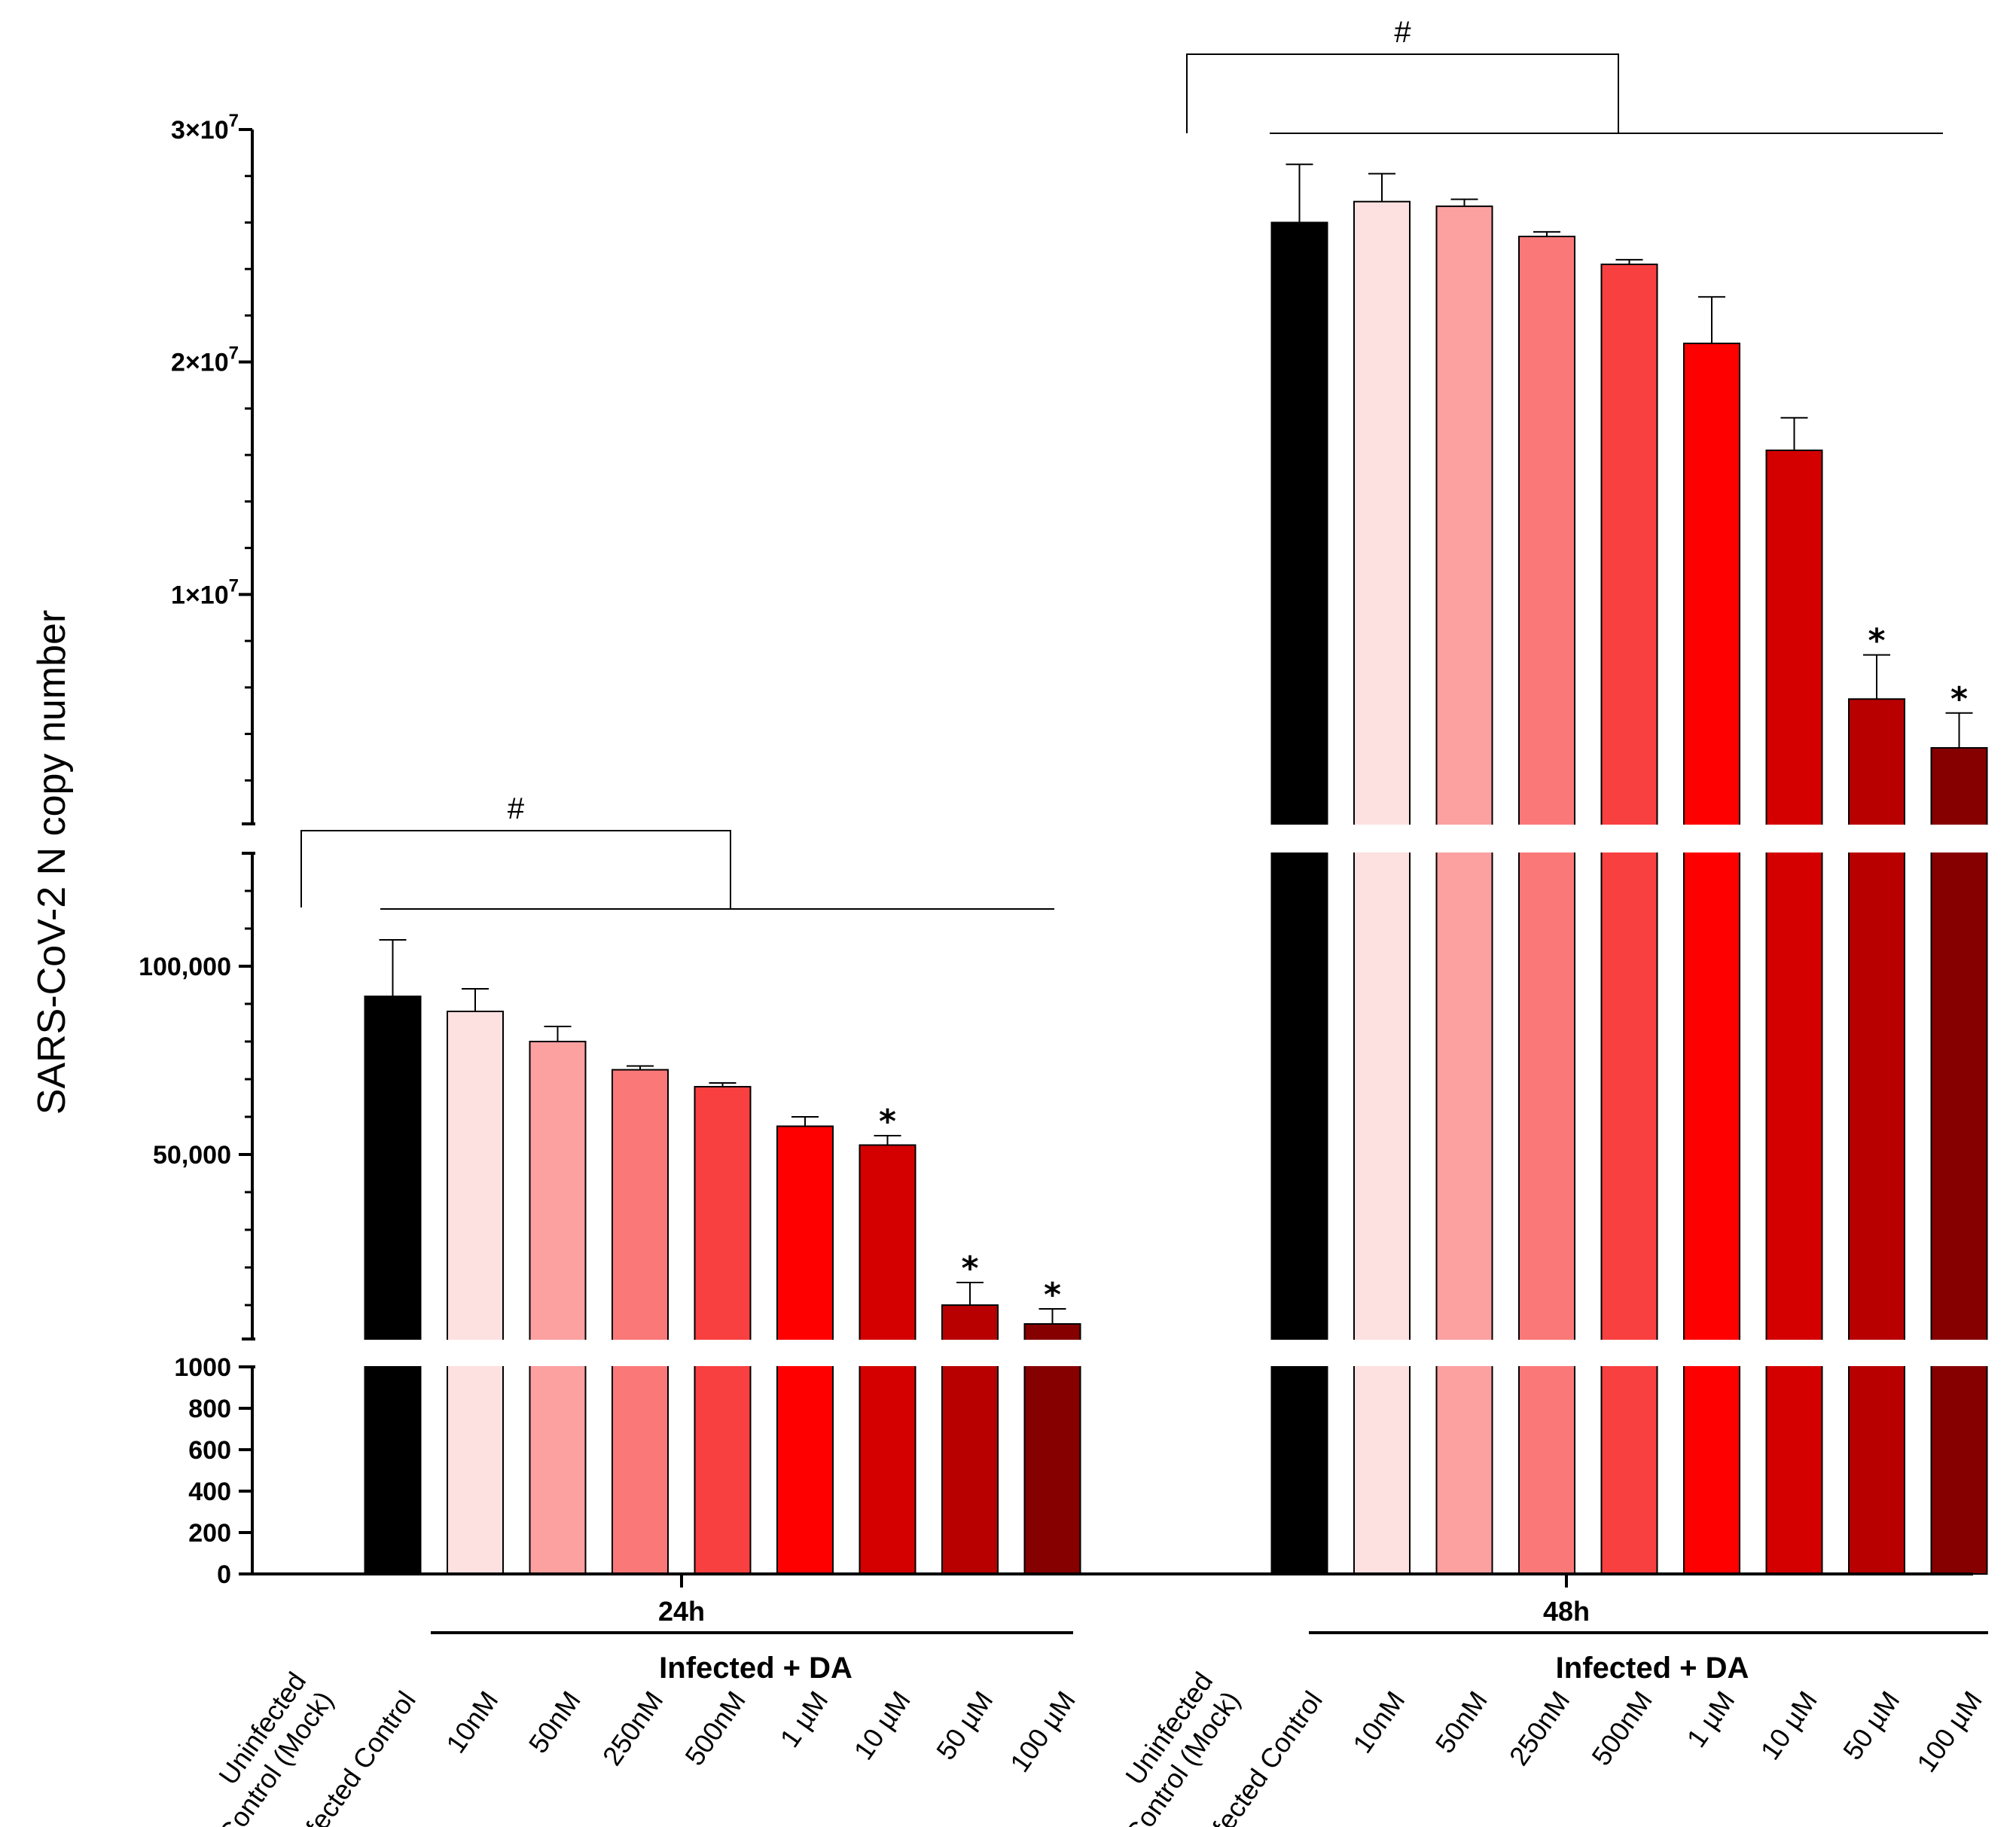  What do you see at coordinates (209, 1450) in the screenshot?
I see `y-tick-label: 600` at bounding box center [209, 1450].